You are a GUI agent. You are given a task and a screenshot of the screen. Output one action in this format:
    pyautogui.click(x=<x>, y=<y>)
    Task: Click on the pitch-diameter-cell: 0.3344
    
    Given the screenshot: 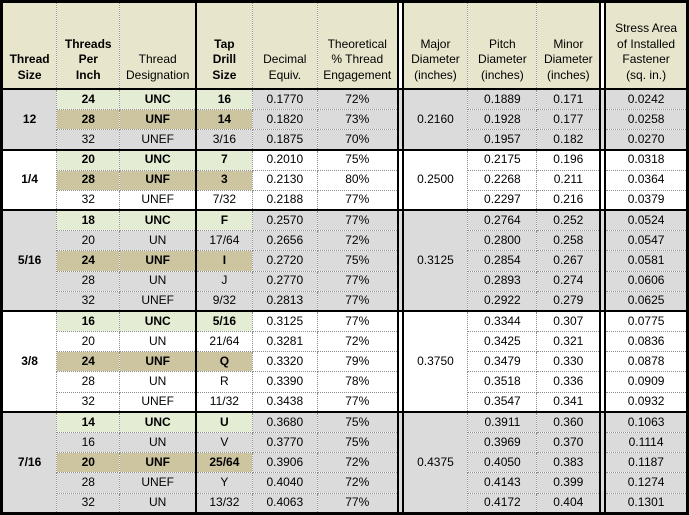 What is the action you would take?
    pyautogui.click(x=502, y=321)
    